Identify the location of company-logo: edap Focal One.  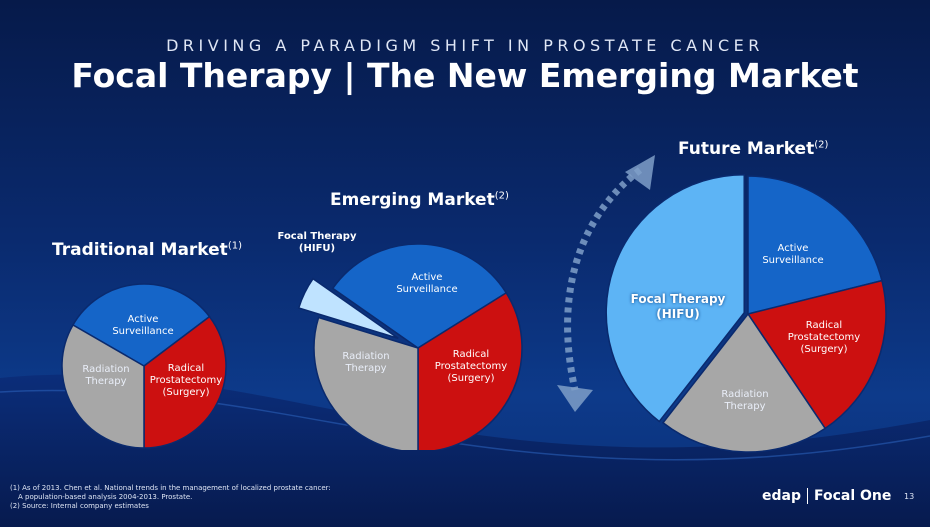
(826, 496).